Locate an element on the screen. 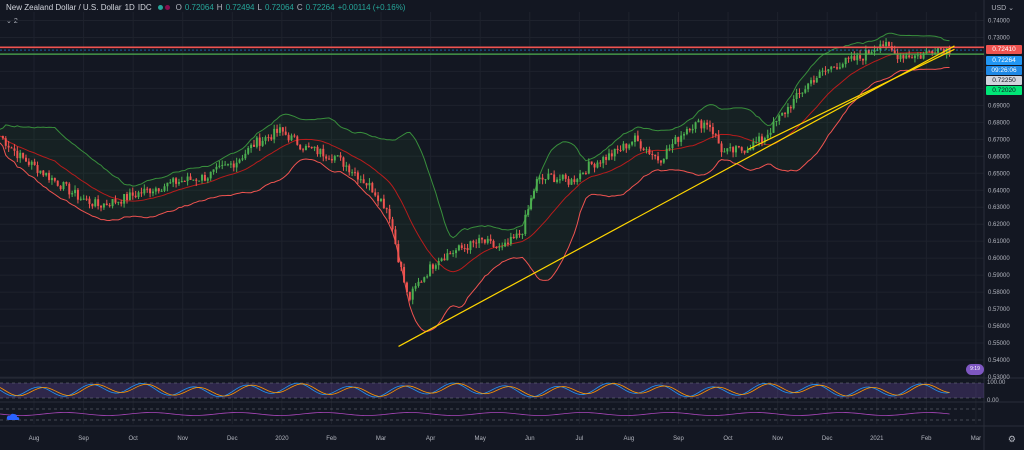  trendline is located at coordinates (851, 99).